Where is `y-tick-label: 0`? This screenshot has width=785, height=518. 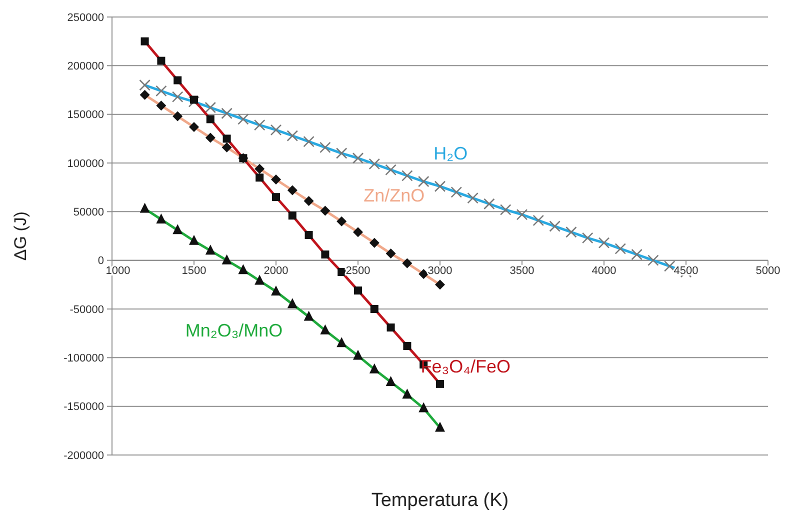 y-tick-label: 0 is located at coordinates (101, 261).